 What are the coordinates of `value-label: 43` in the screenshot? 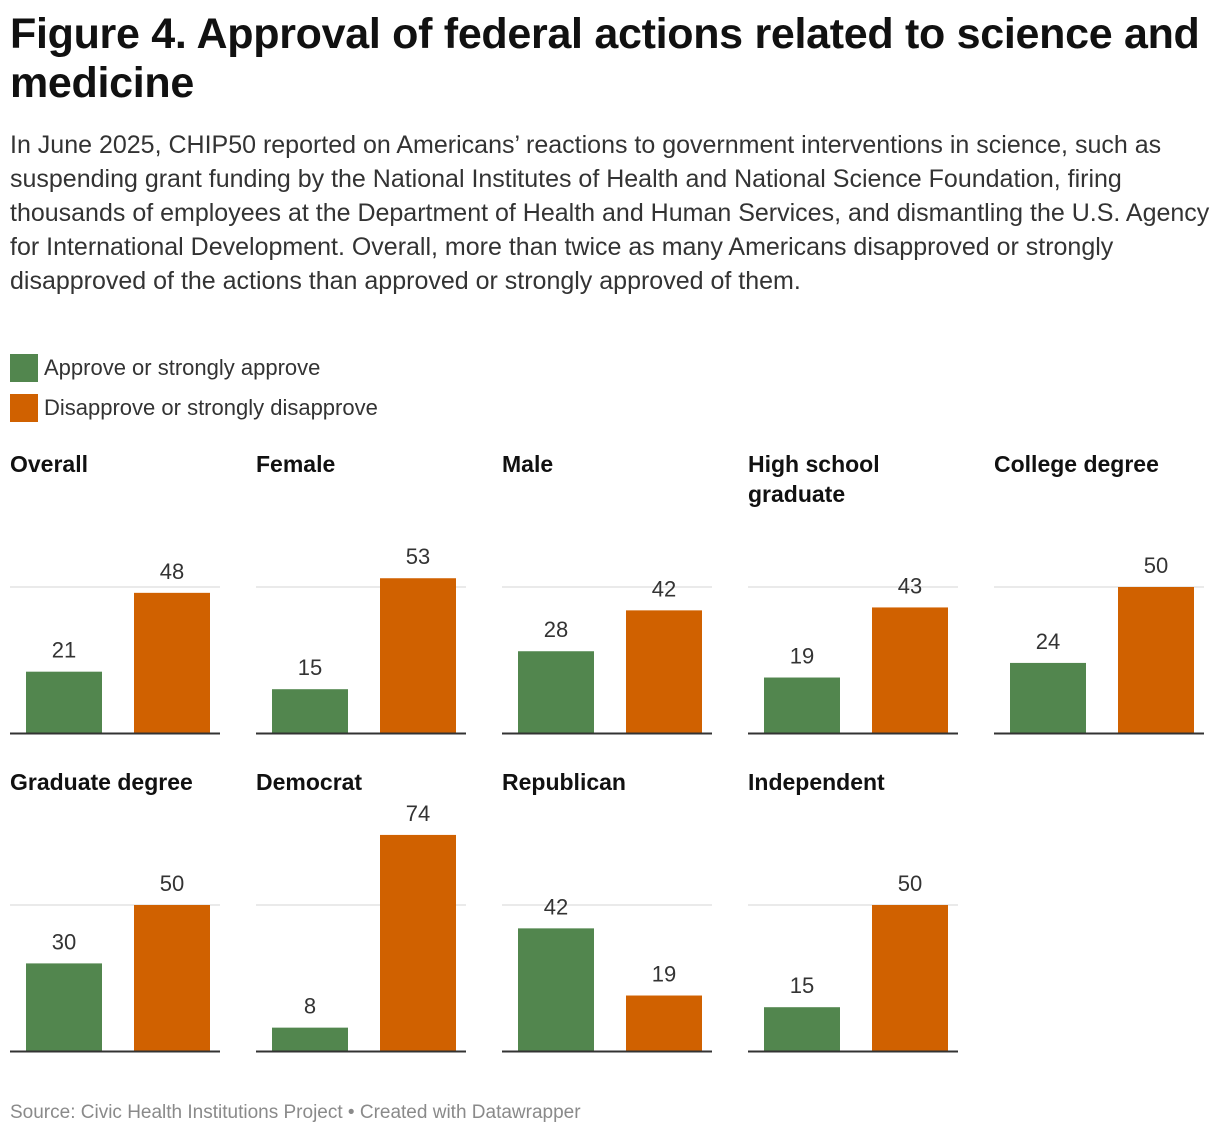 It's located at (910, 585).